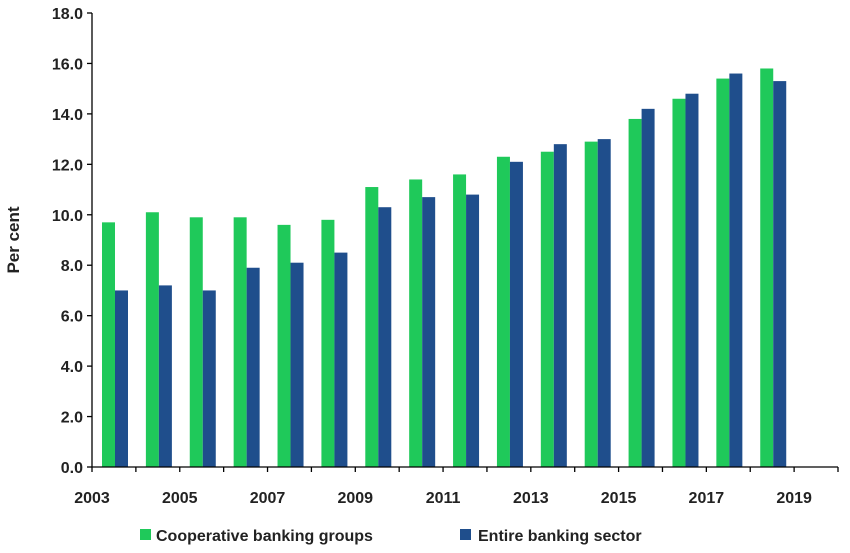 The height and width of the screenshot is (553, 850). I want to click on y-tick-label: 6.0, so click(72, 317).